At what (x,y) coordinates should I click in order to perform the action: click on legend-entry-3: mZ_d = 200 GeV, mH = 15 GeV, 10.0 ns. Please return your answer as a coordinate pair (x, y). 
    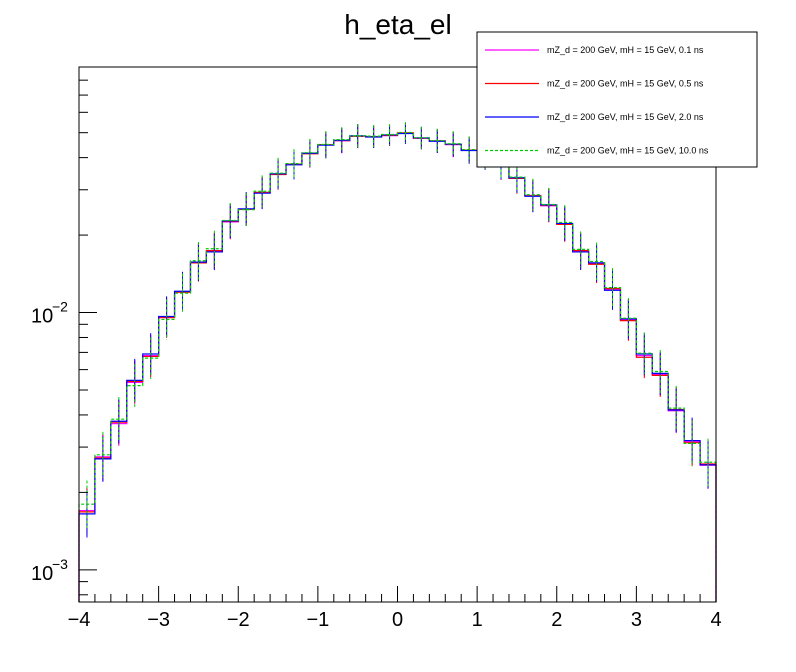
    Looking at the image, I should click on (628, 151).